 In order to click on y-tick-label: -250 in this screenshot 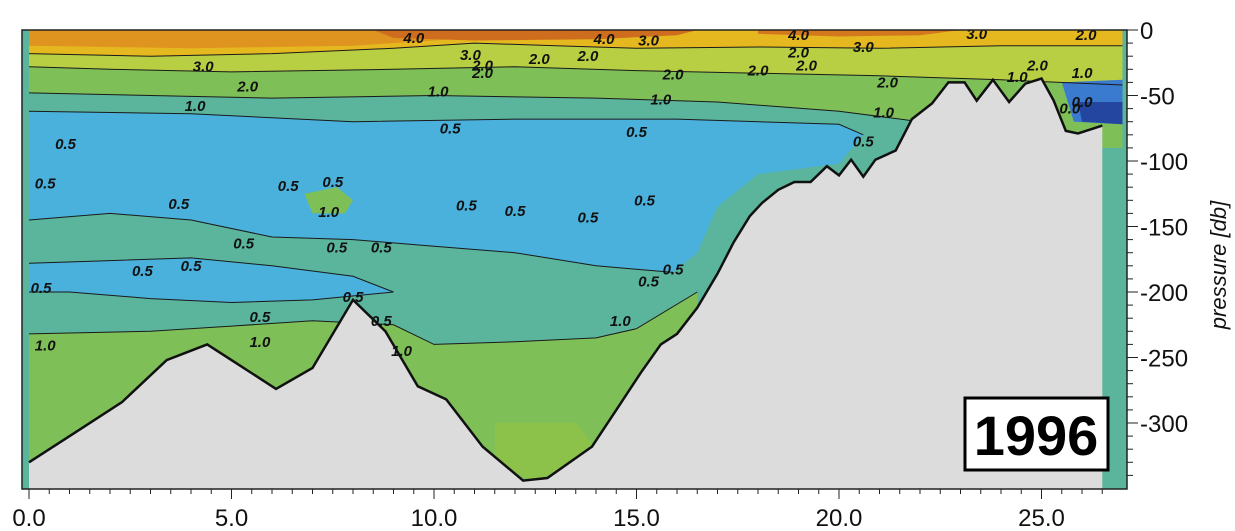, I will do `click(1164, 359)`.